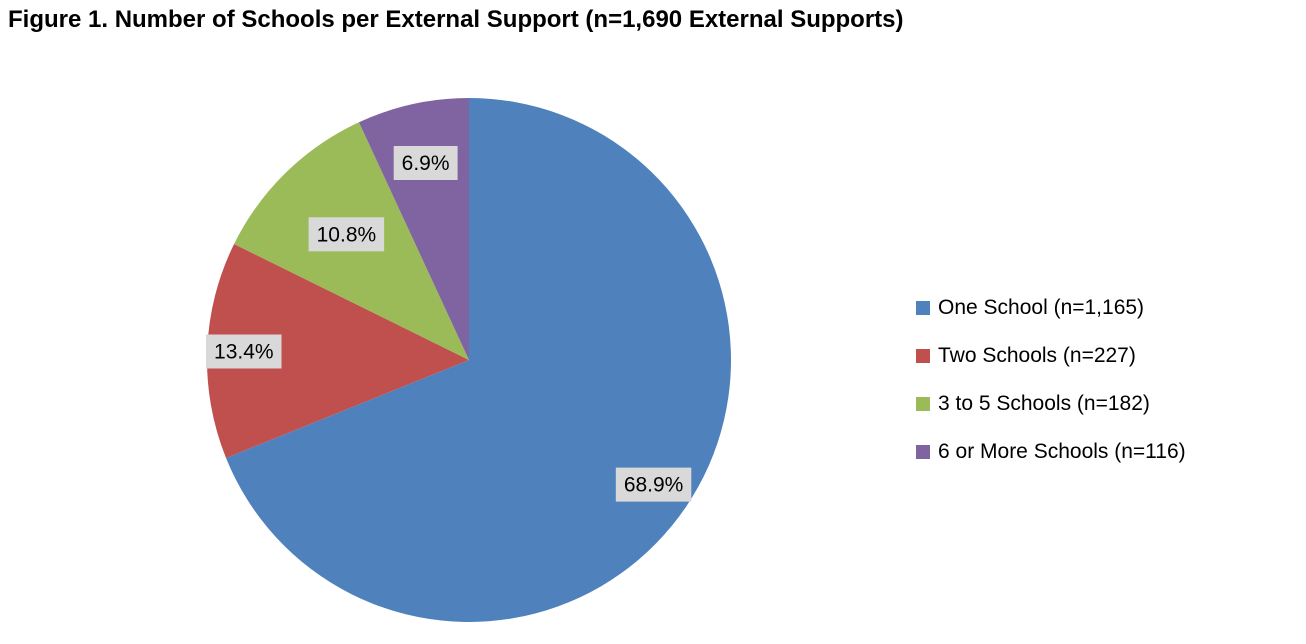 The image size is (1306, 644). I want to click on svg-text: 6.9%, so click(426, 163).